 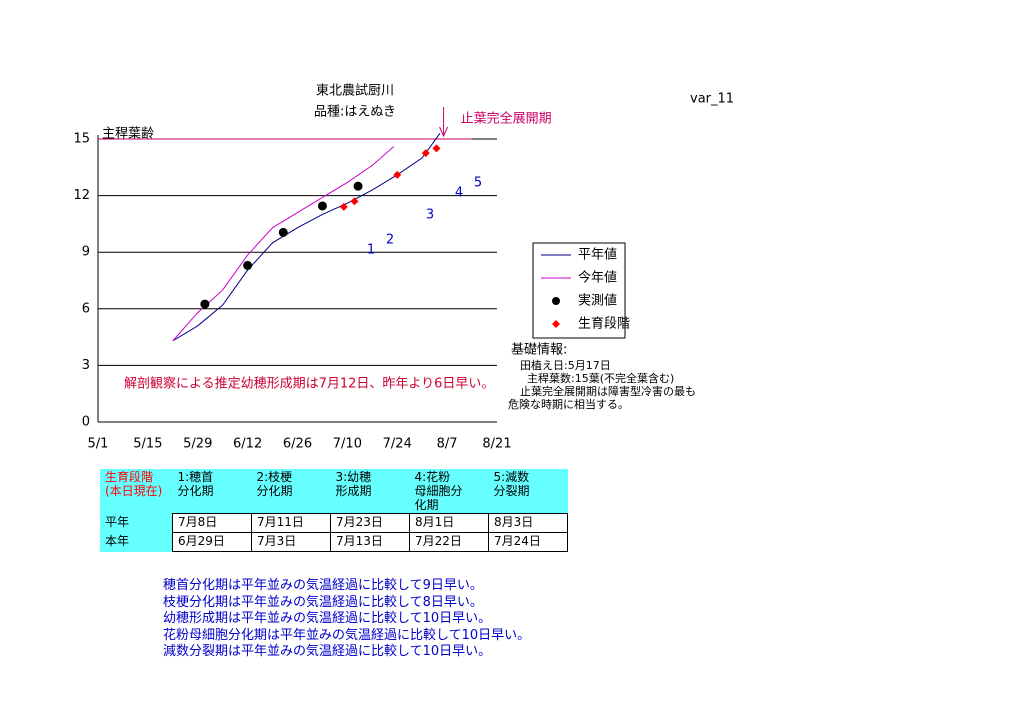 I want to click on y-tick-label: 6, so click(x=86, y=308).